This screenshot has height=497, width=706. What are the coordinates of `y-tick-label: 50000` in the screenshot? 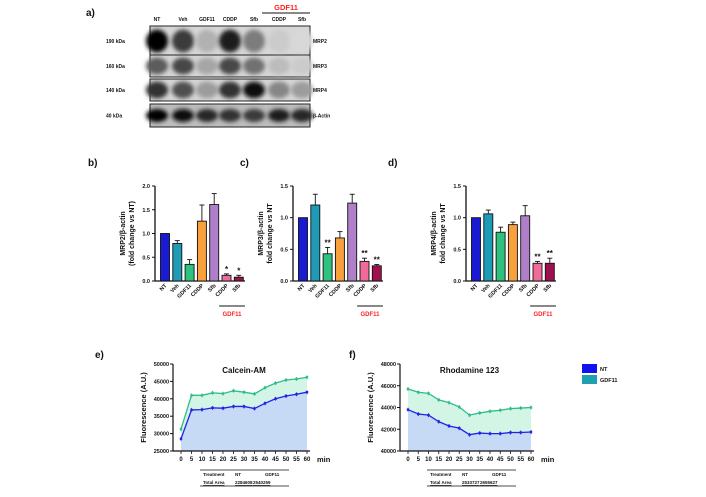 It's located at (161, 365).